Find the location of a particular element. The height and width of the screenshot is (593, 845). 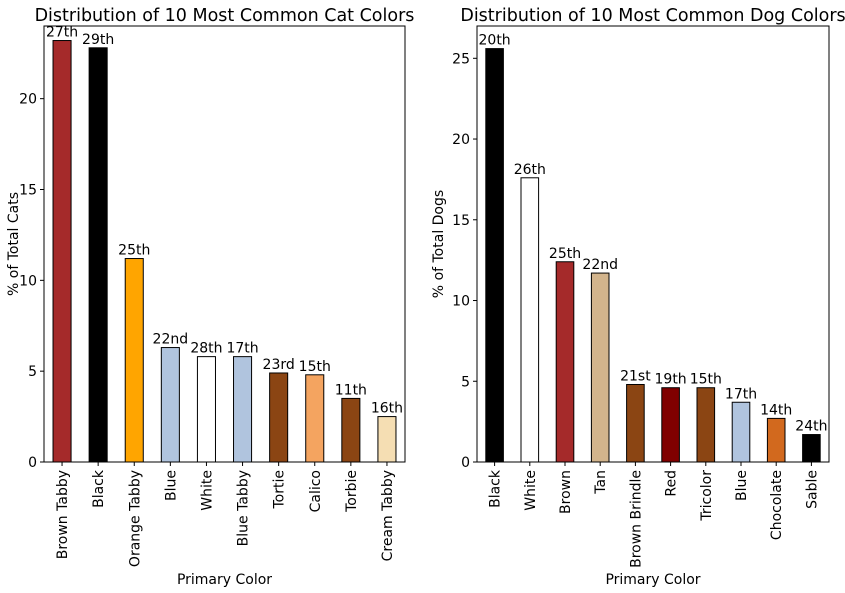

dog-bar-label: 21st is located at coordinates (635, 376).